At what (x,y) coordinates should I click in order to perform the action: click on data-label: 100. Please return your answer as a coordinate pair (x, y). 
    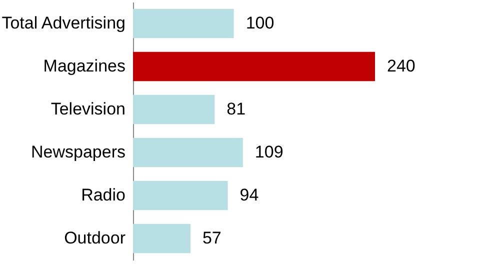
    Looking at the image, I should click on (260, 23).